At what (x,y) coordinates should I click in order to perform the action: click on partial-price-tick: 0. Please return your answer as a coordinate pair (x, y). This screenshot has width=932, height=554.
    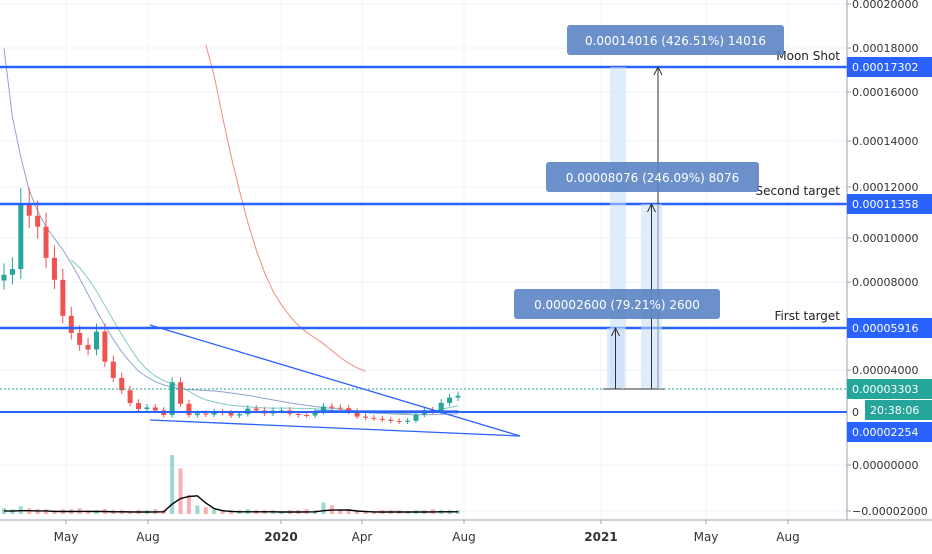
    Looking at the image, I should click on (855, 412).